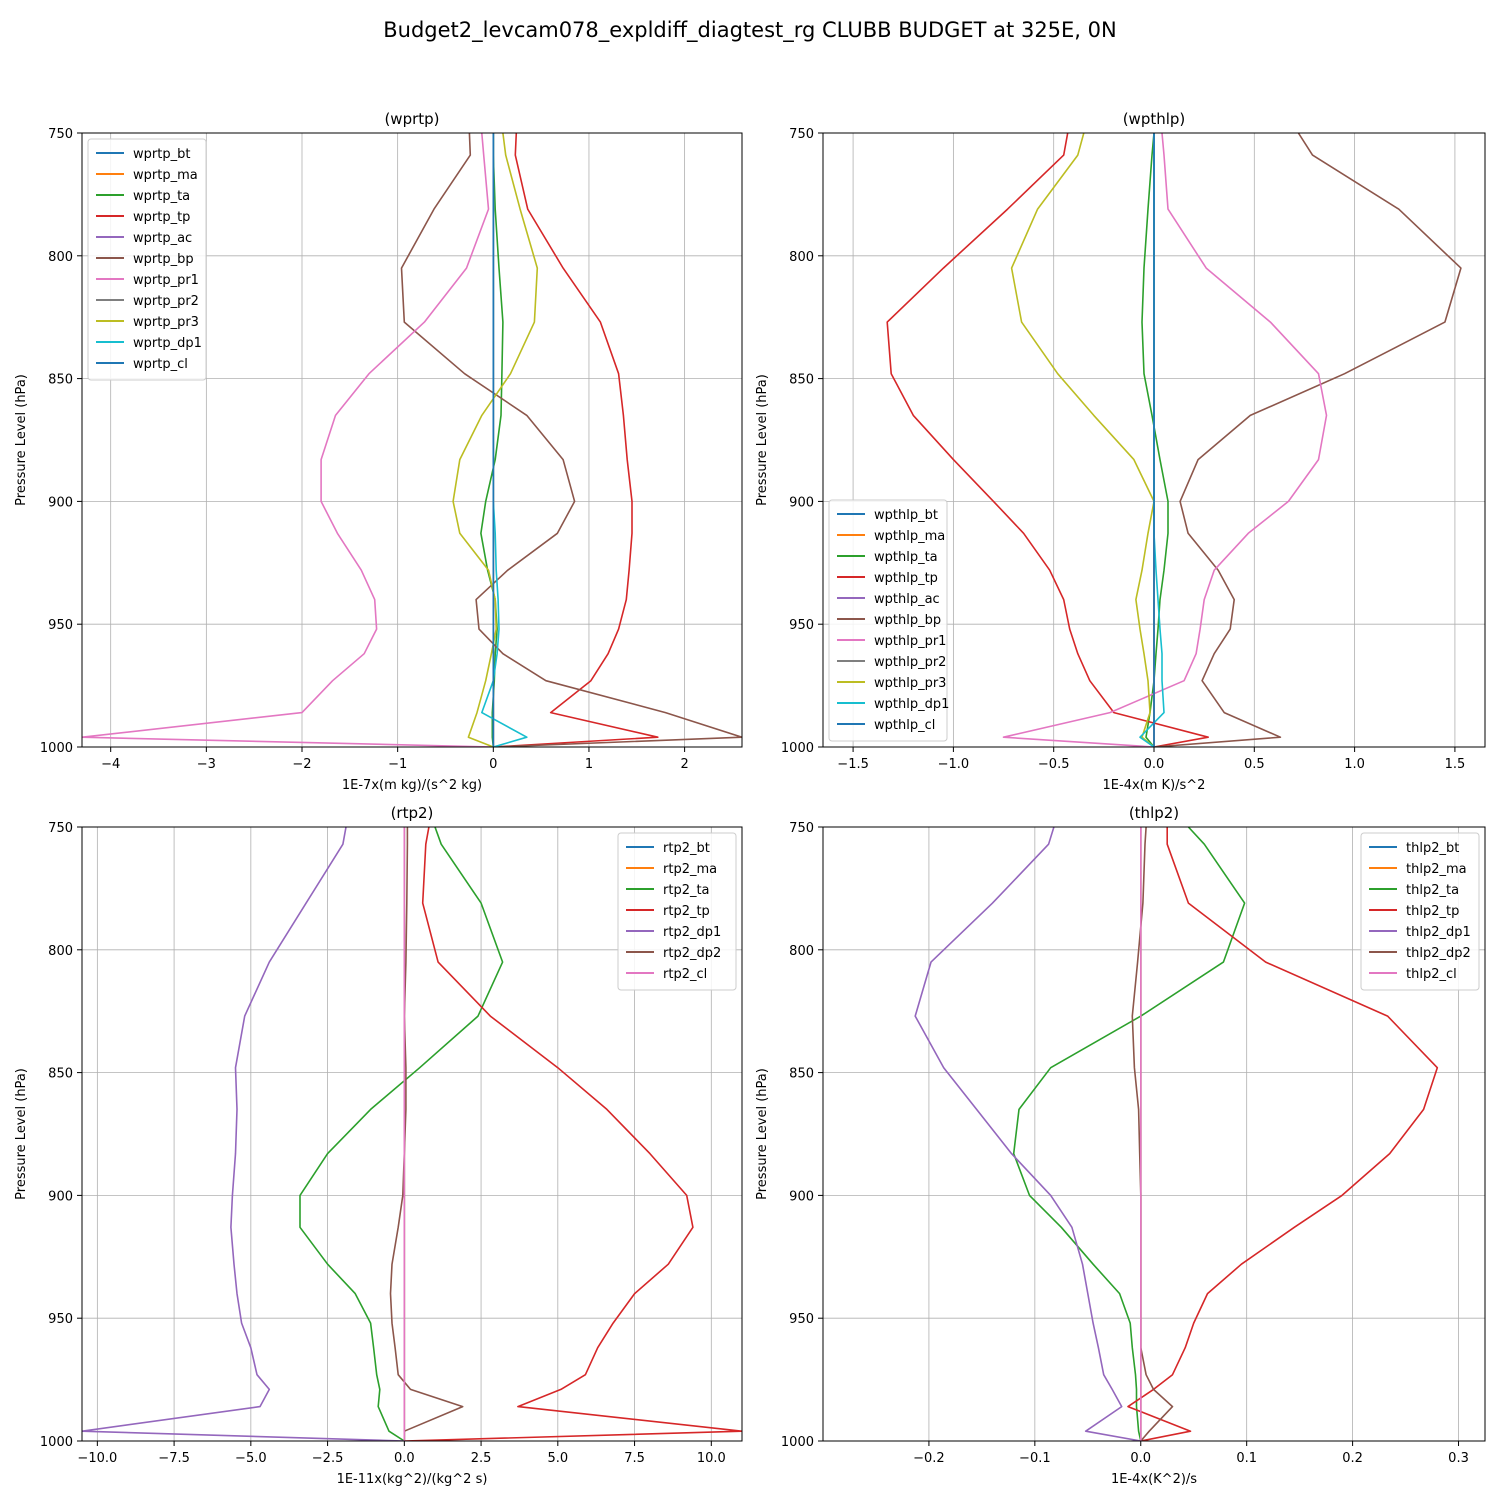 This screenshot has width=1500, height=1500. I want to click on legend-label-wprtp_pr1: wprtp_pr1, so click(166, 280).